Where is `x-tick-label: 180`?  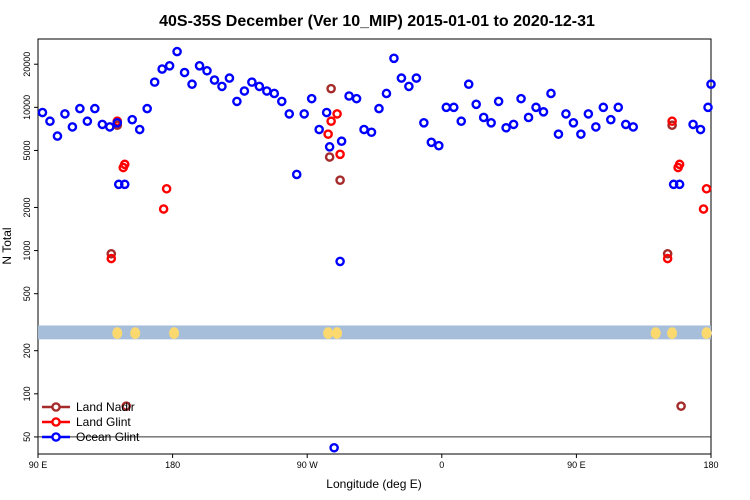
x-tick-label: 180 is located at coordinates (710, 465).